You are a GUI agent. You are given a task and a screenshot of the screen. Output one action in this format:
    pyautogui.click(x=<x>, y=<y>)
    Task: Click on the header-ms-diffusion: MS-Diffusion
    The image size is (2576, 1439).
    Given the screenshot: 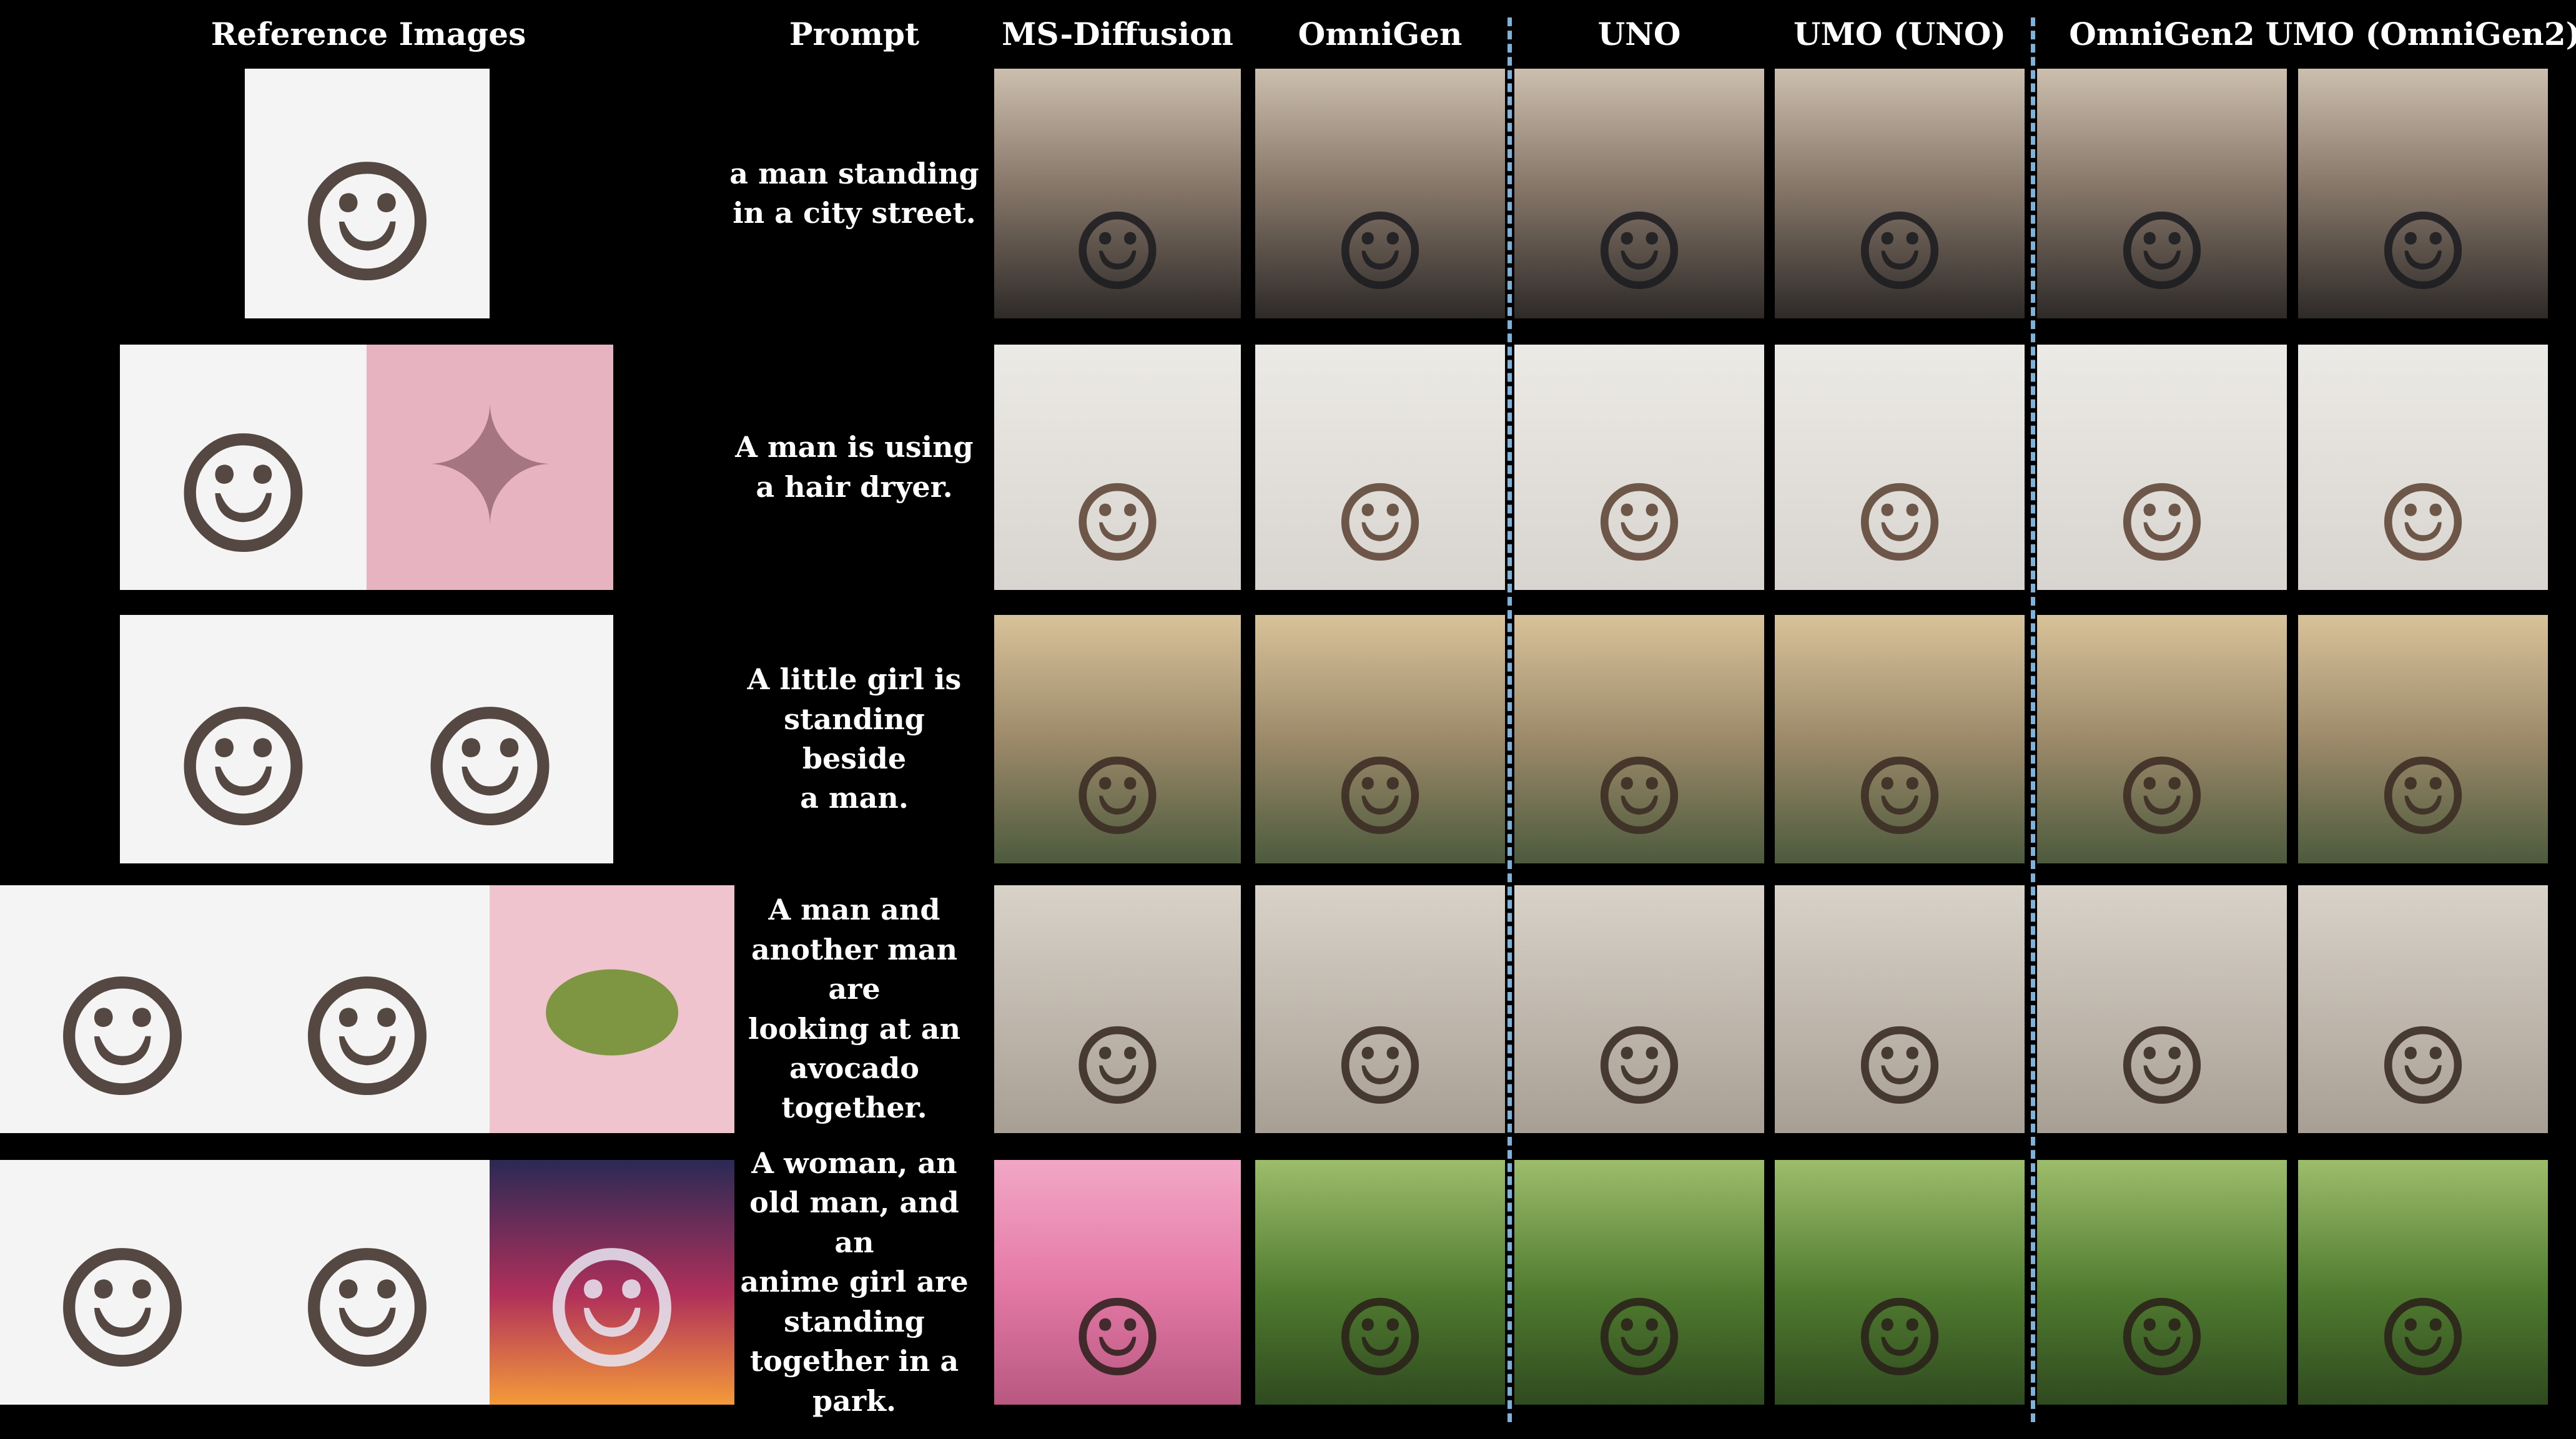 What is the action you would take?
    pyautogui.click(x=1117, y=33)
    